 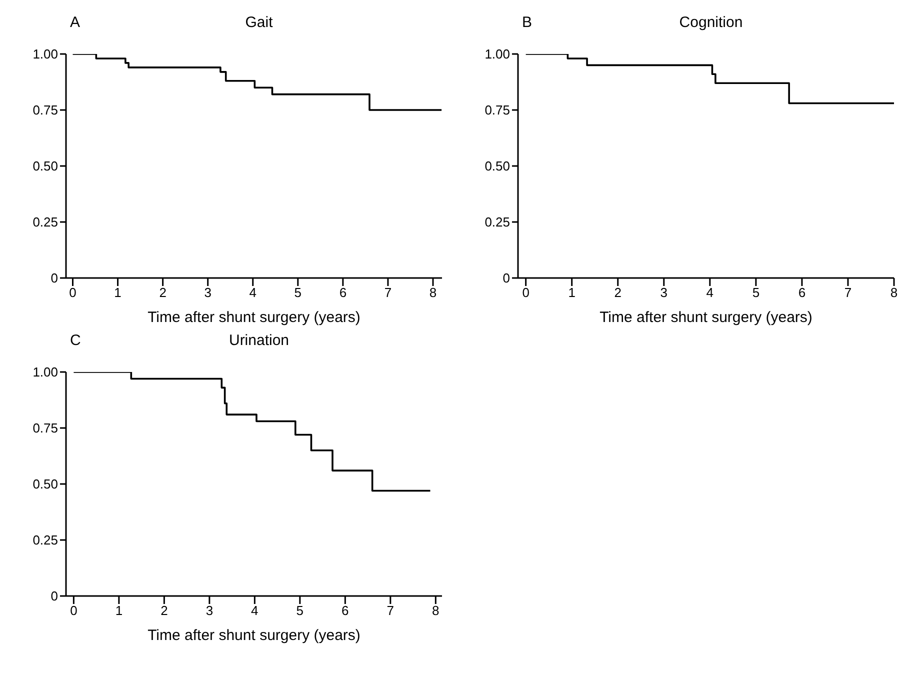 What do you see at coordinates (75, 340) in the screenshot?
I see `text: C` at bounding box center [75, 340].